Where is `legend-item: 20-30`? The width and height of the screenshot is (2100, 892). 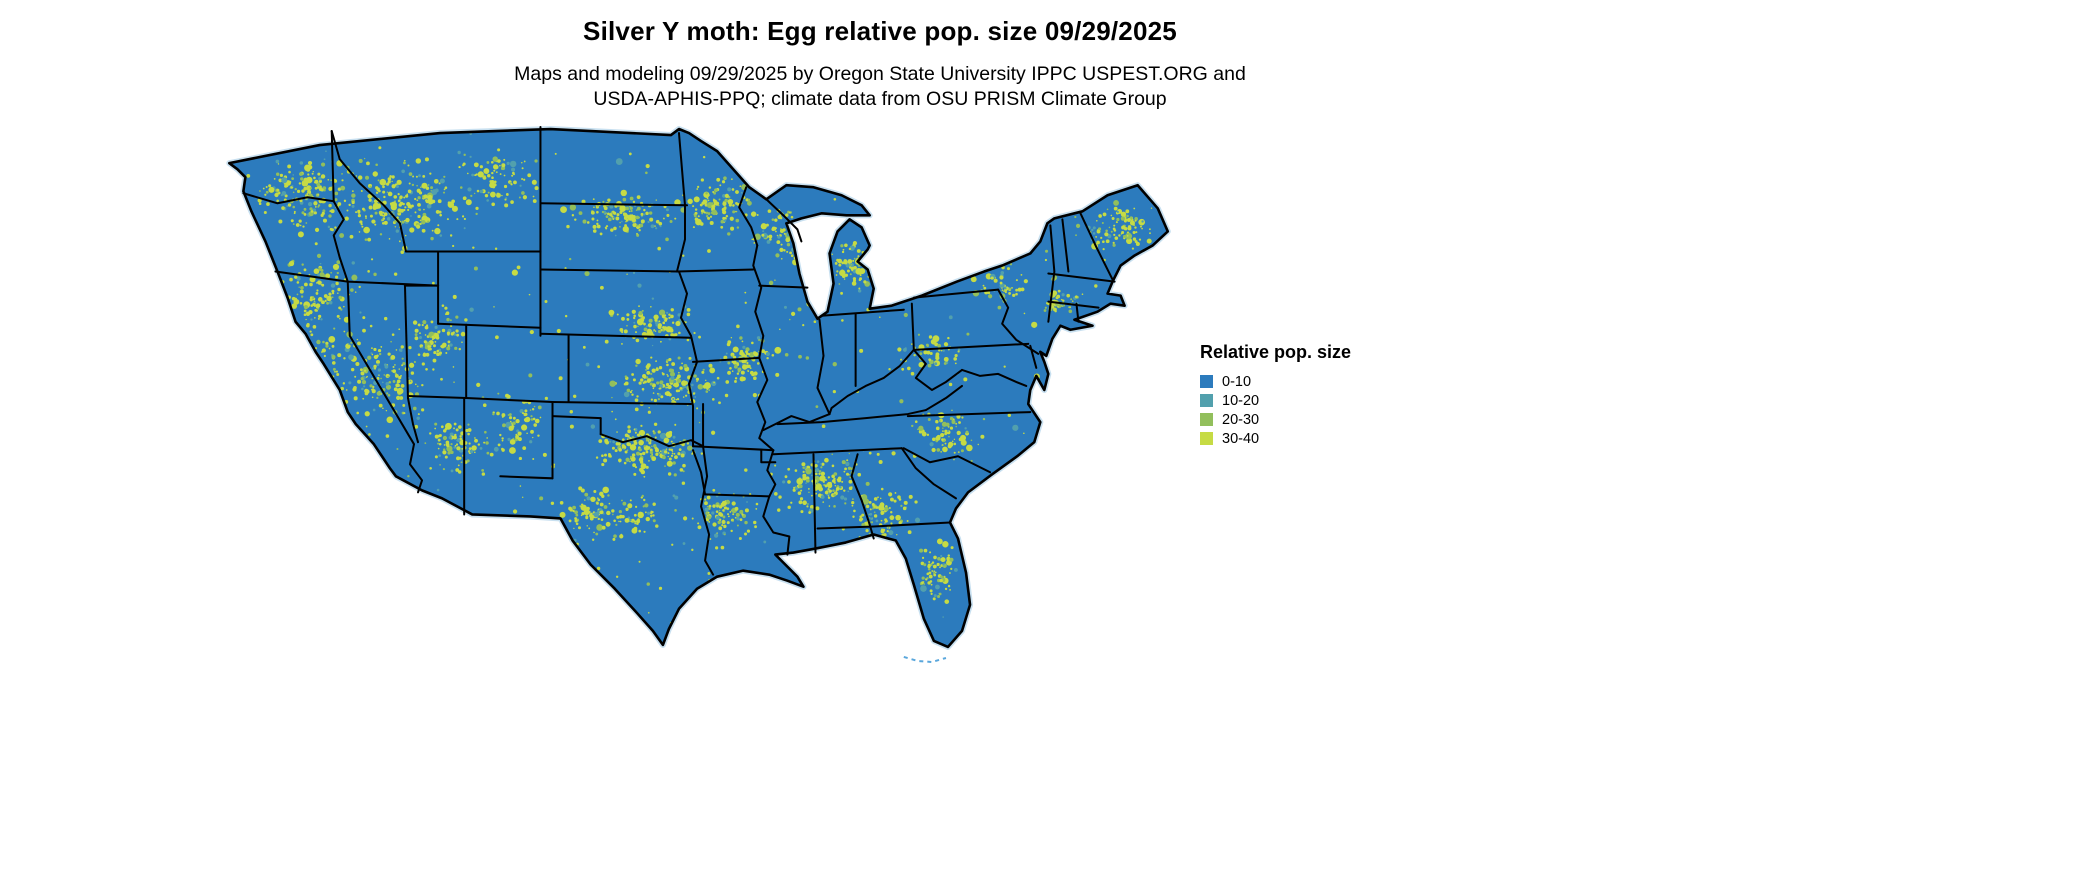 legend-item: 20-30 is located at coordinates (1275, 419).